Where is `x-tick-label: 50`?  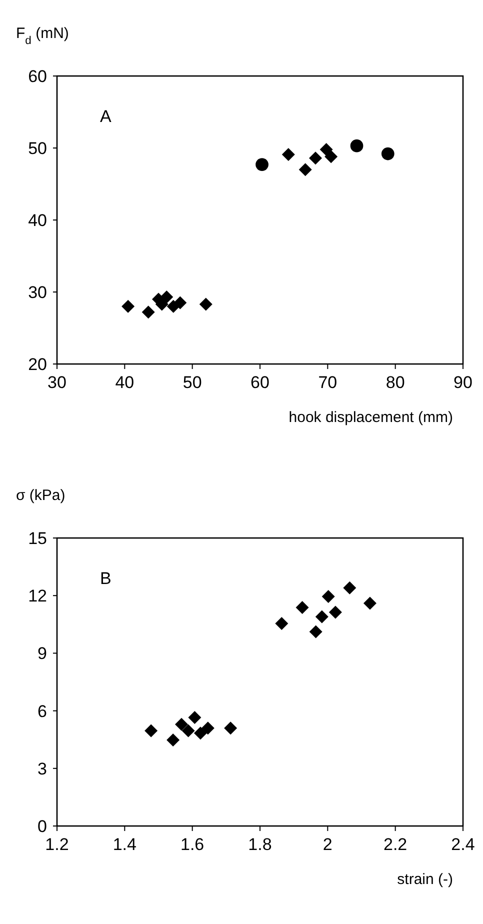 x-tick-label: 50 is located at coordinates (192, 382).